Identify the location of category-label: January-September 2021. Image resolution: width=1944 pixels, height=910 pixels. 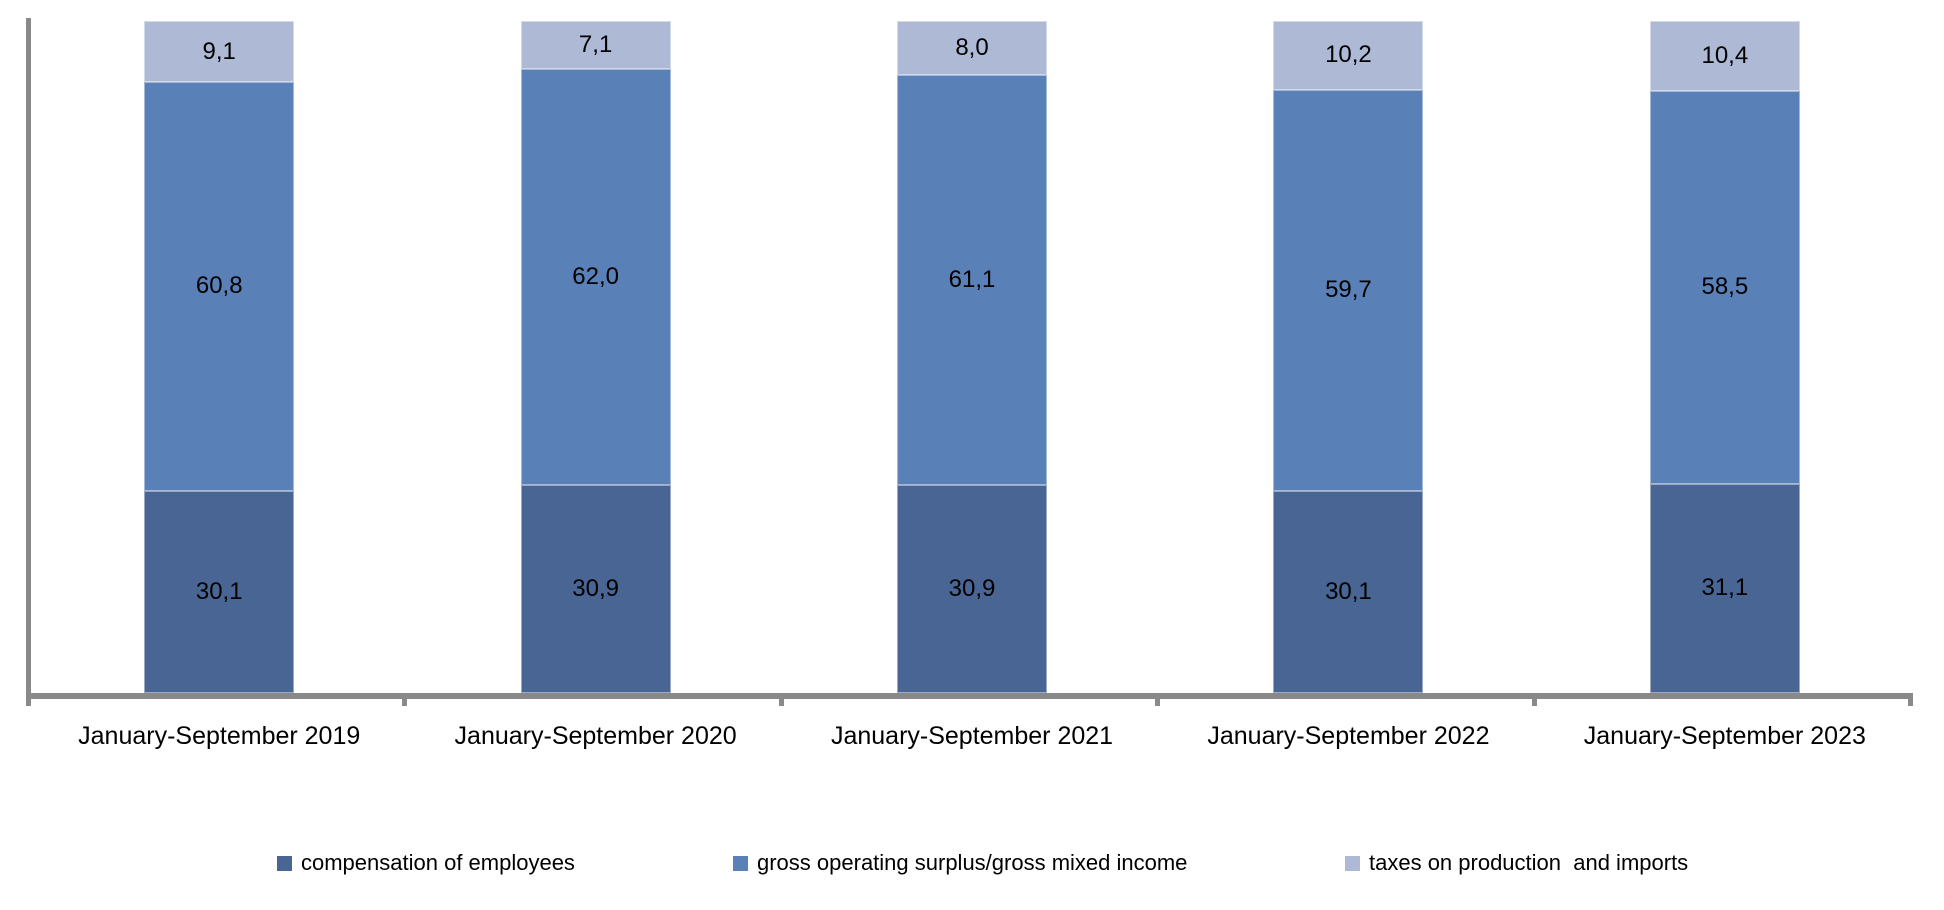
(972, 736).